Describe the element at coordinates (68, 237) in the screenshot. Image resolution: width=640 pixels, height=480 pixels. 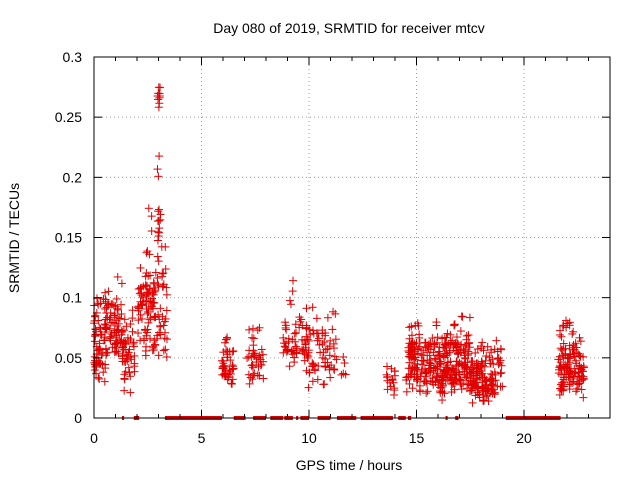
I see `y-tick-labels: 0 0.05 0.1 0.15 0.2 0.25 0.3` at that location.